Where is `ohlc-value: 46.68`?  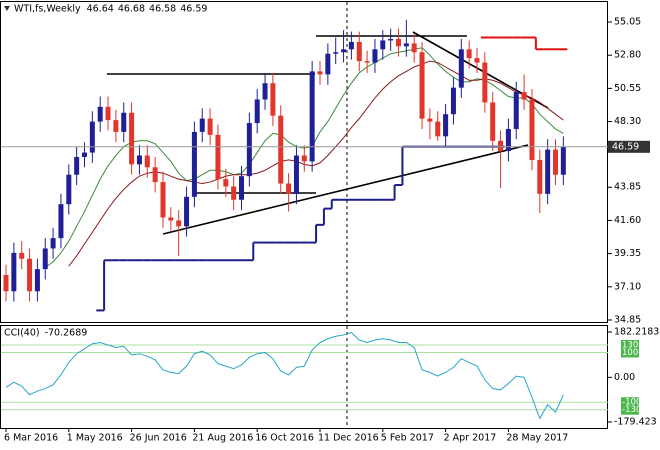
ohlc-value: 46.68 is located at coordinates (131, 9).